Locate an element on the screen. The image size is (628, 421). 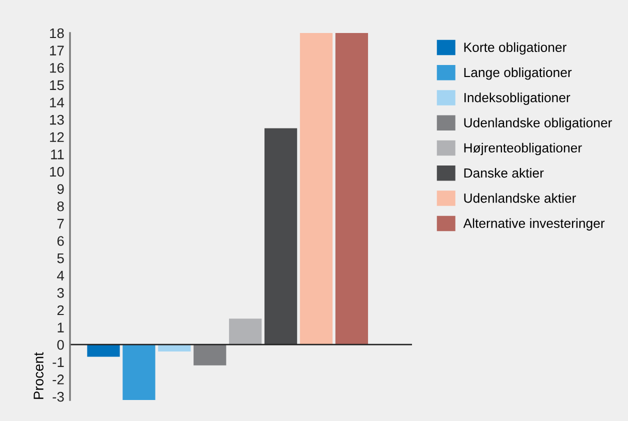
legend-label: Korte obligationer is located at coordinates (515, 48).